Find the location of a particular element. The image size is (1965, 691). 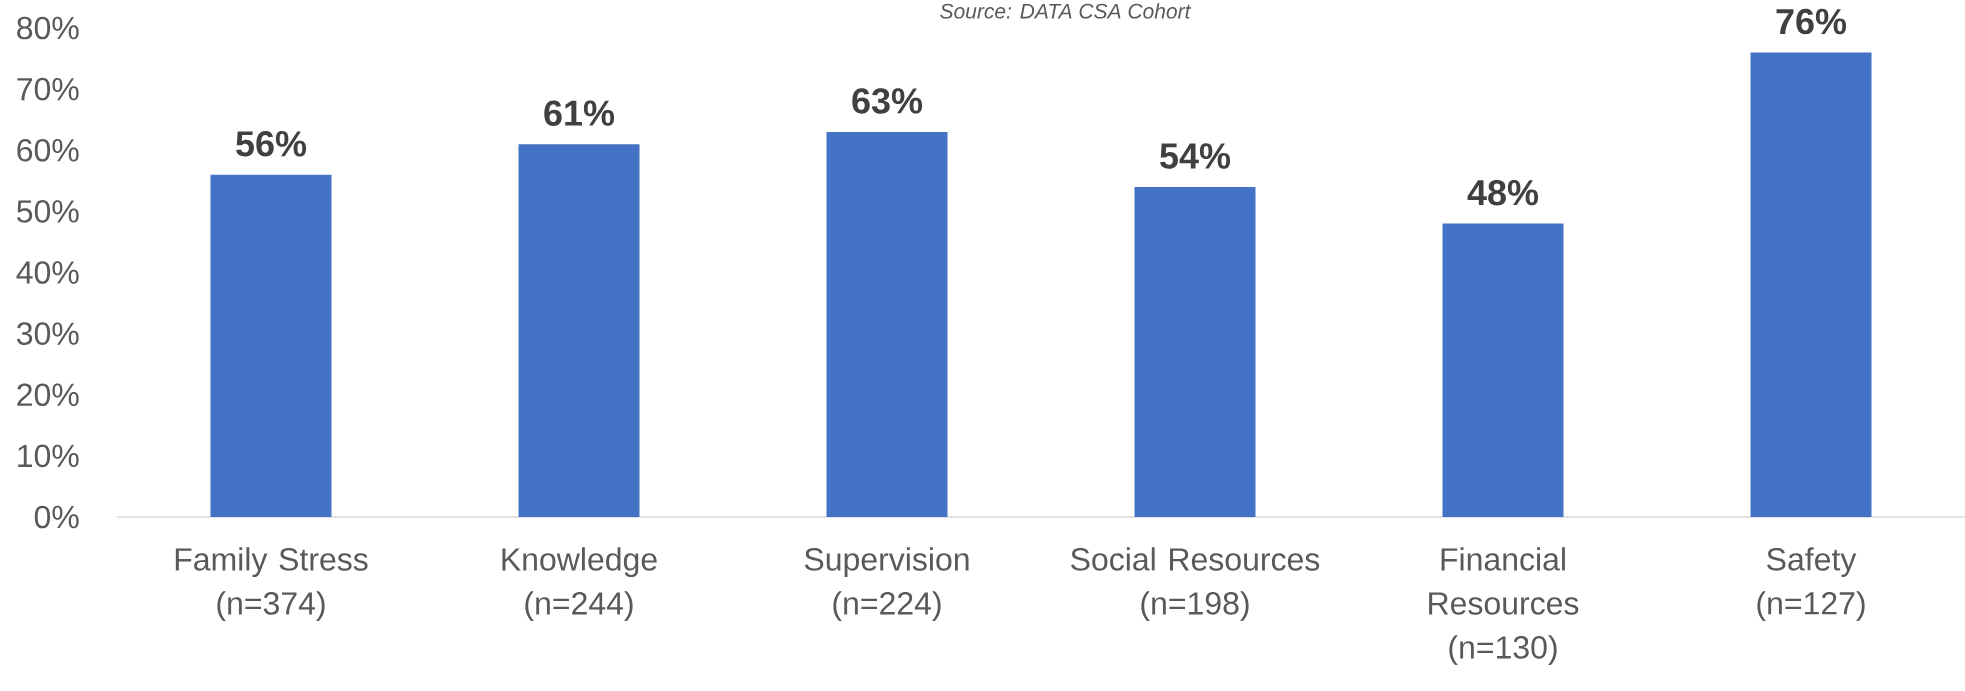

y-tick-label: 10% is located at coordinates (48, 456).